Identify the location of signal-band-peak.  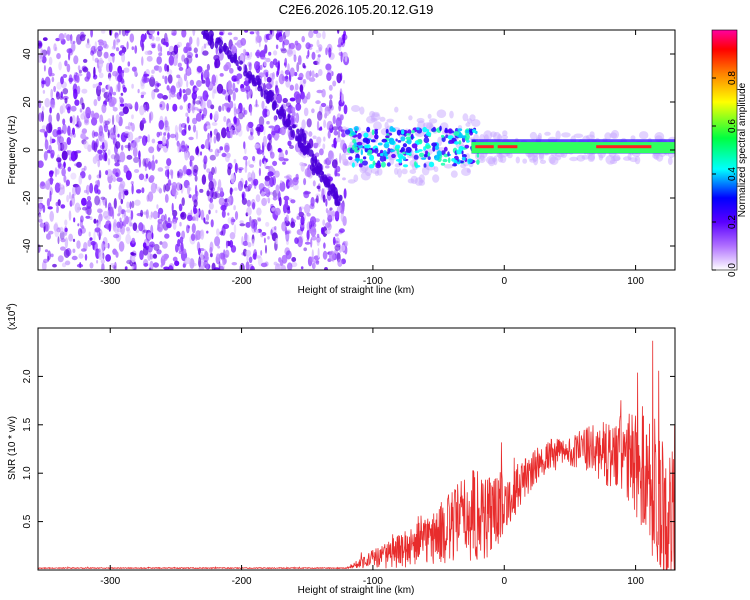
(507, 147).